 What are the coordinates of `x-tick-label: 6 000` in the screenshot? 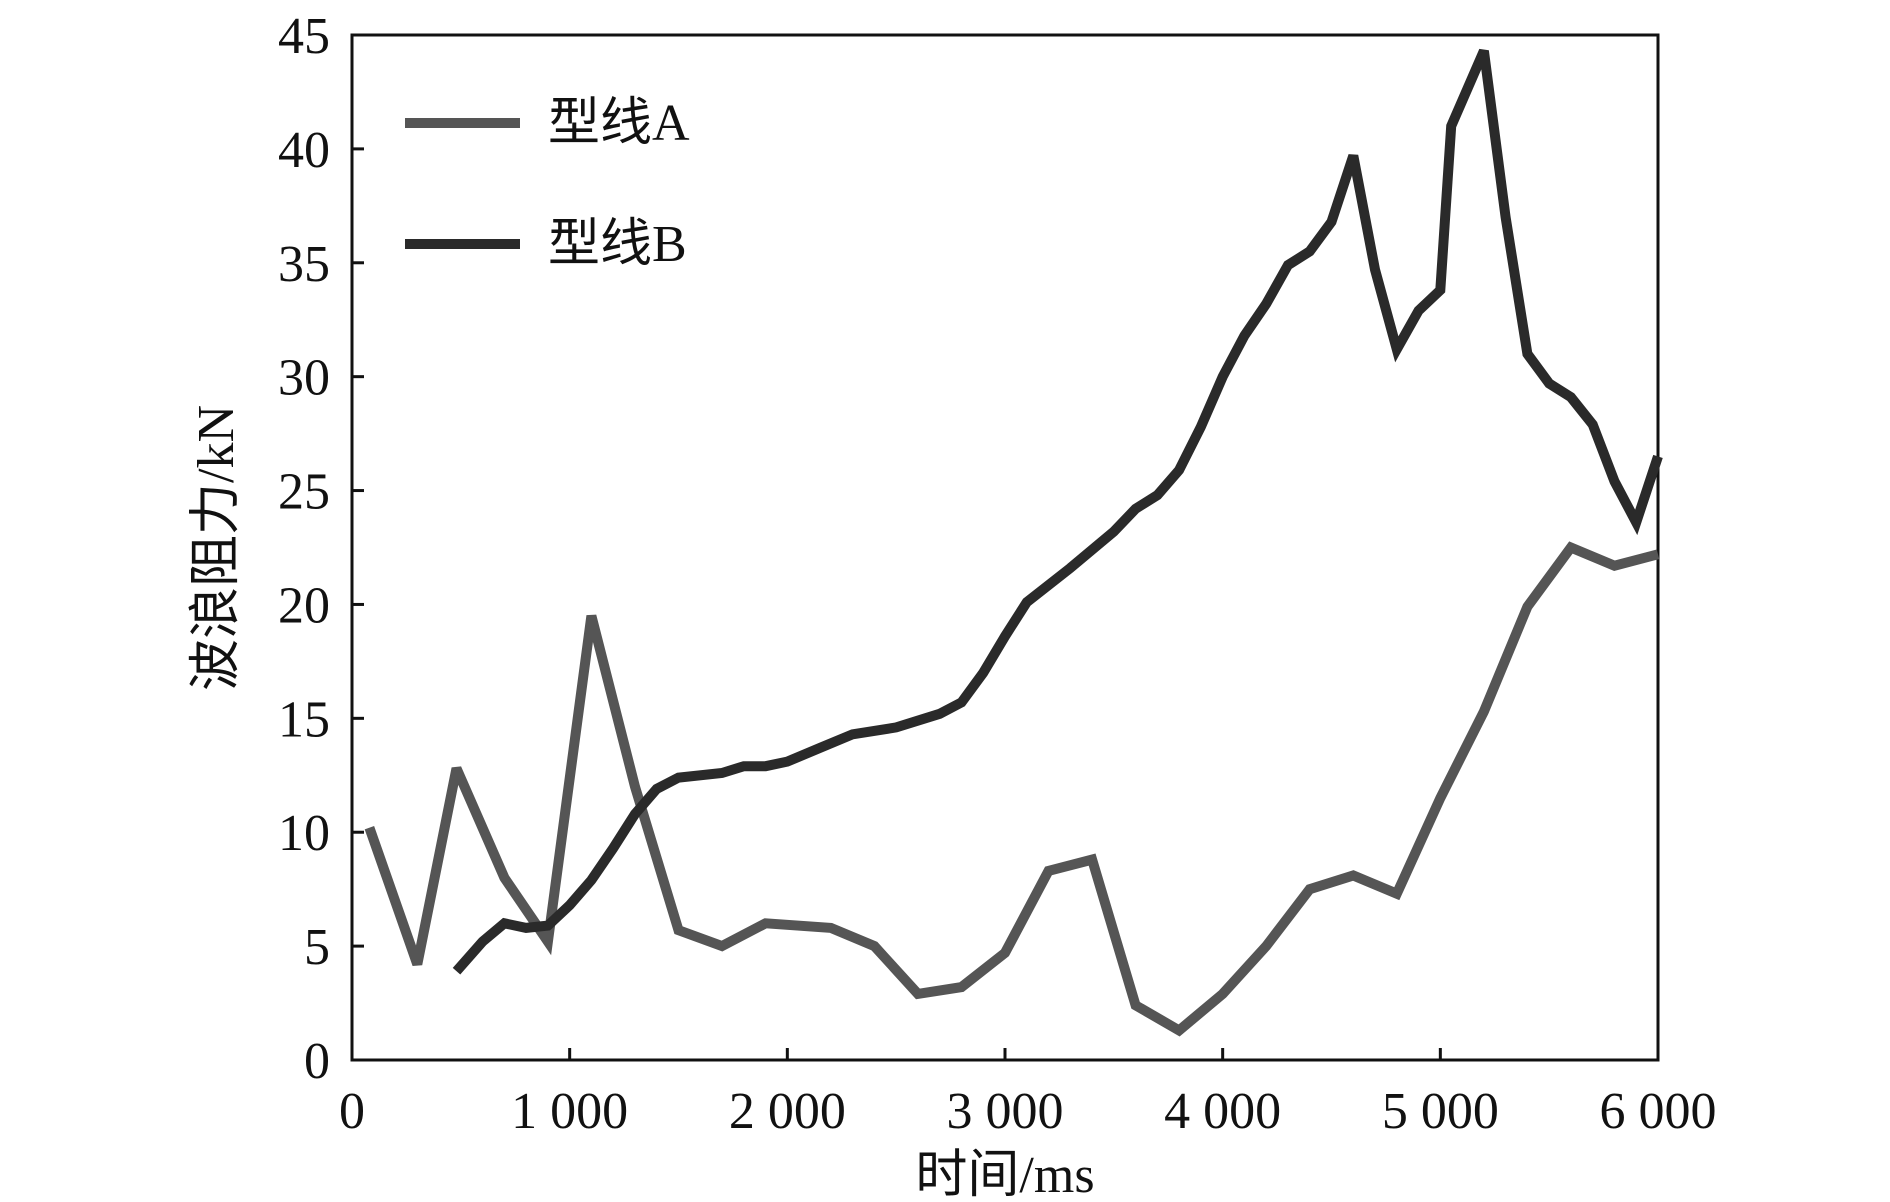 It's located at (1658, 1111).